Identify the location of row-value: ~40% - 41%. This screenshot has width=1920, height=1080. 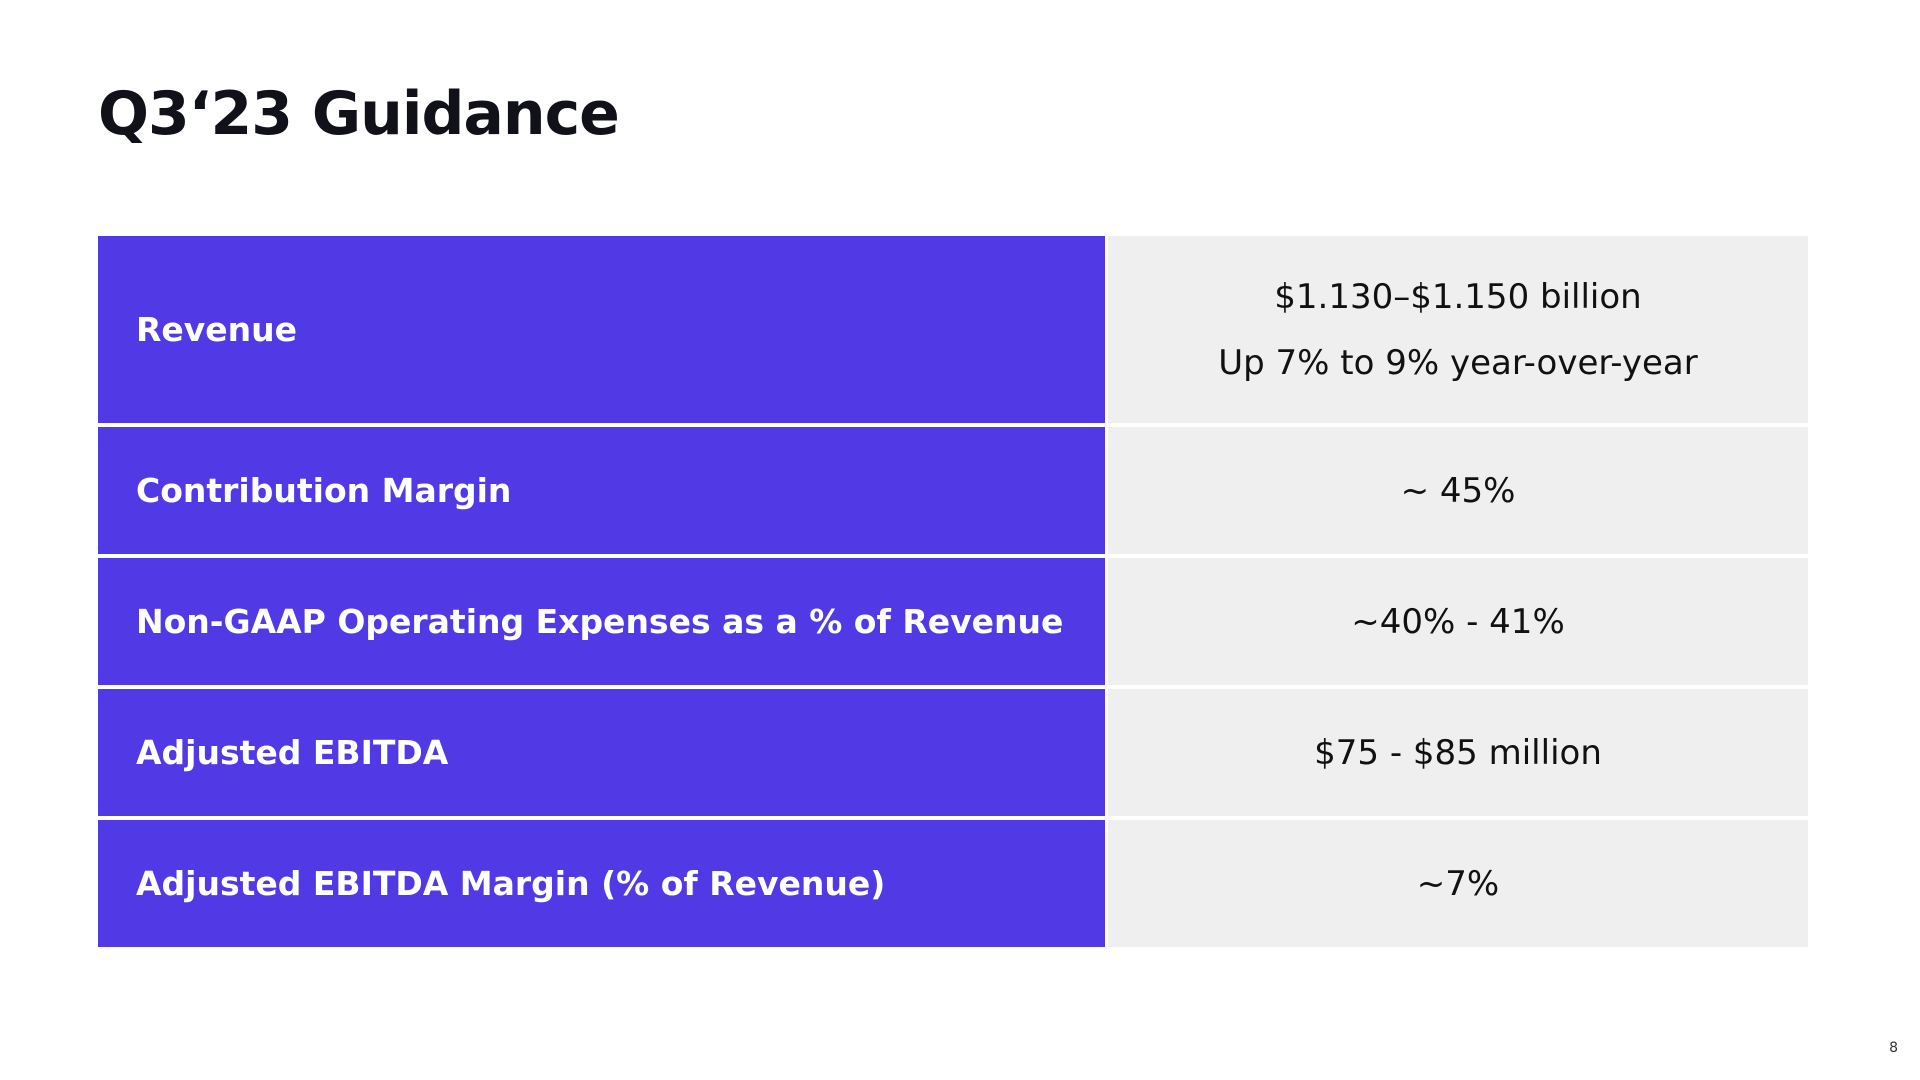
(1458, 621).